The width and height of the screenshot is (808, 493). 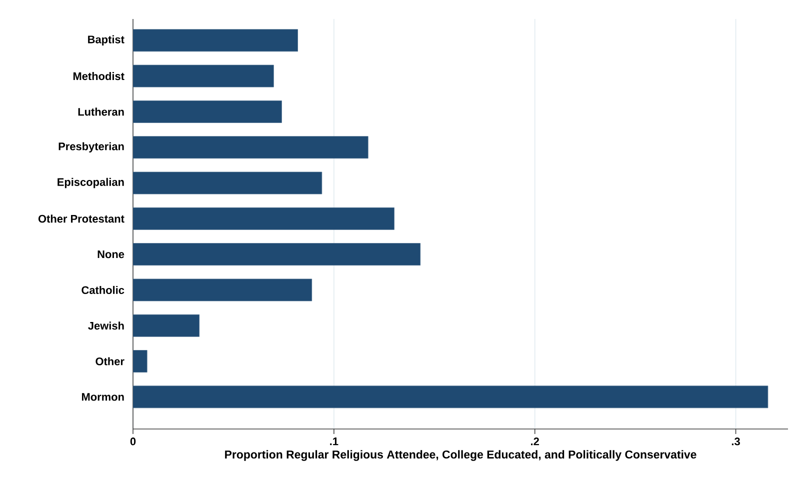 What do you see at coordinates (103, 397) in the screenshot?
I see `y-tick-label: Mormon` at bounding box center [103, 397].